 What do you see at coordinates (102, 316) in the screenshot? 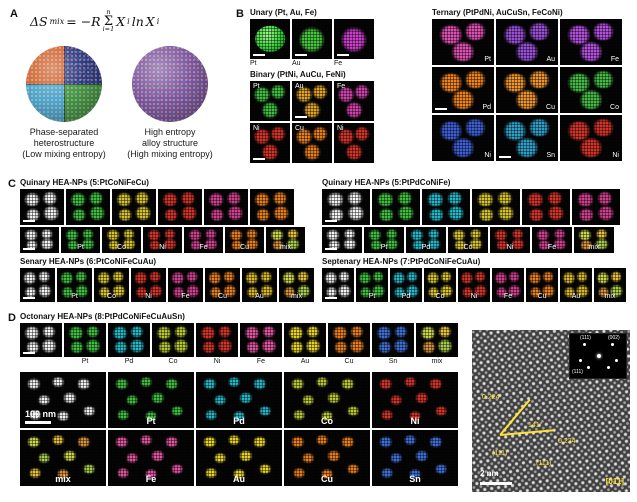
I see `octonary-title: Octonary HEA-NPs (8:PtPdCoNiFeCuAuSn)` at bounding box center [102, 316].